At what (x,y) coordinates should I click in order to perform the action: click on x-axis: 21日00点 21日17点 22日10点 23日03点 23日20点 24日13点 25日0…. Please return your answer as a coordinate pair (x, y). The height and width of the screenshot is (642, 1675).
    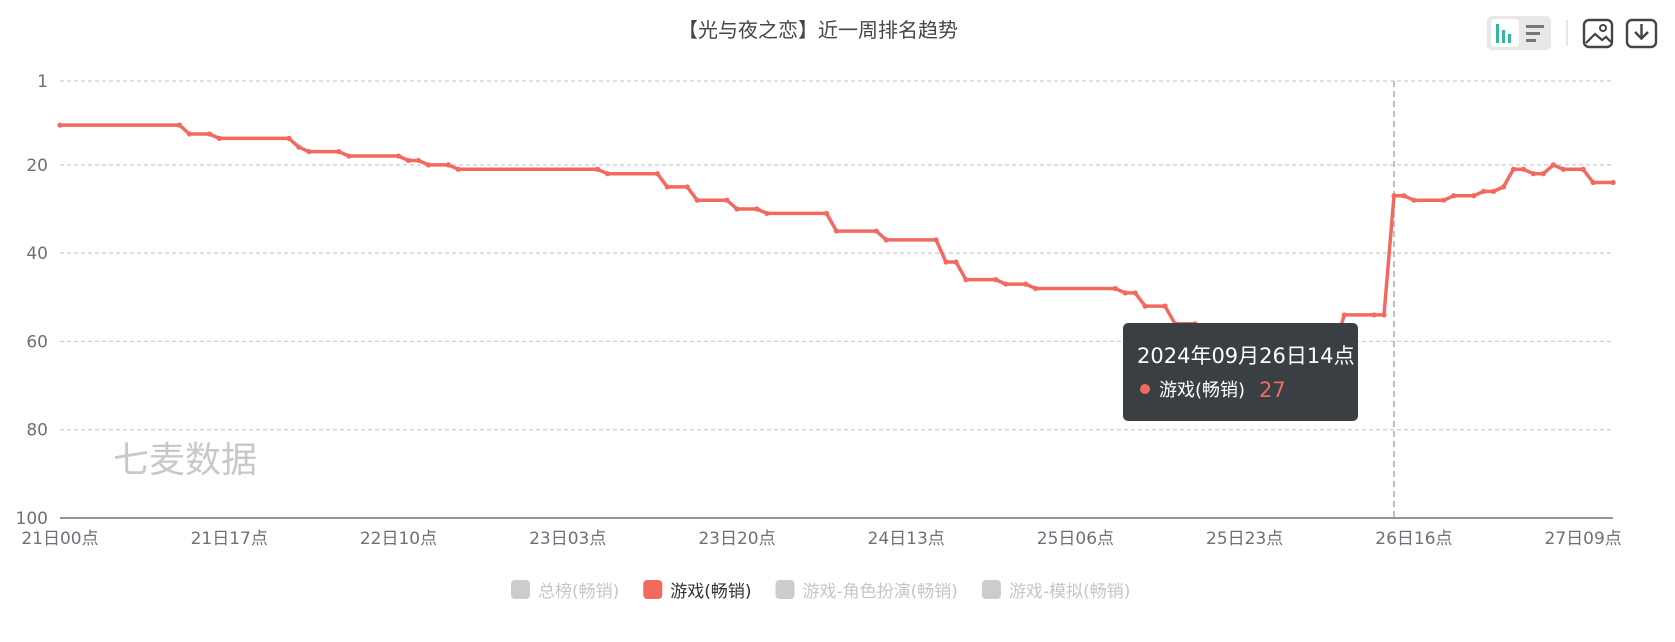
    Looking at the image, I should click on (821, 533).